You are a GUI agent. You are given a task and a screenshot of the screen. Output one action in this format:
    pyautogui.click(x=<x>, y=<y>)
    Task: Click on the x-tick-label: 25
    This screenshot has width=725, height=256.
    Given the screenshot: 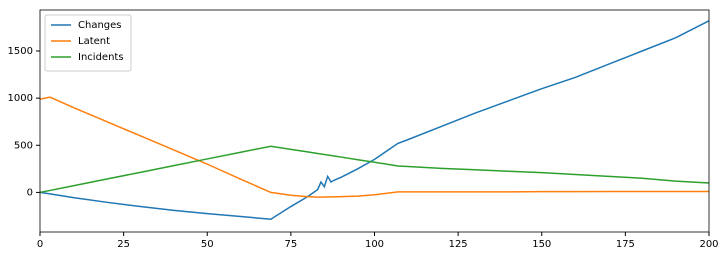 What is the action you would take?
    pyautogui.click(x=123, y=244)
    